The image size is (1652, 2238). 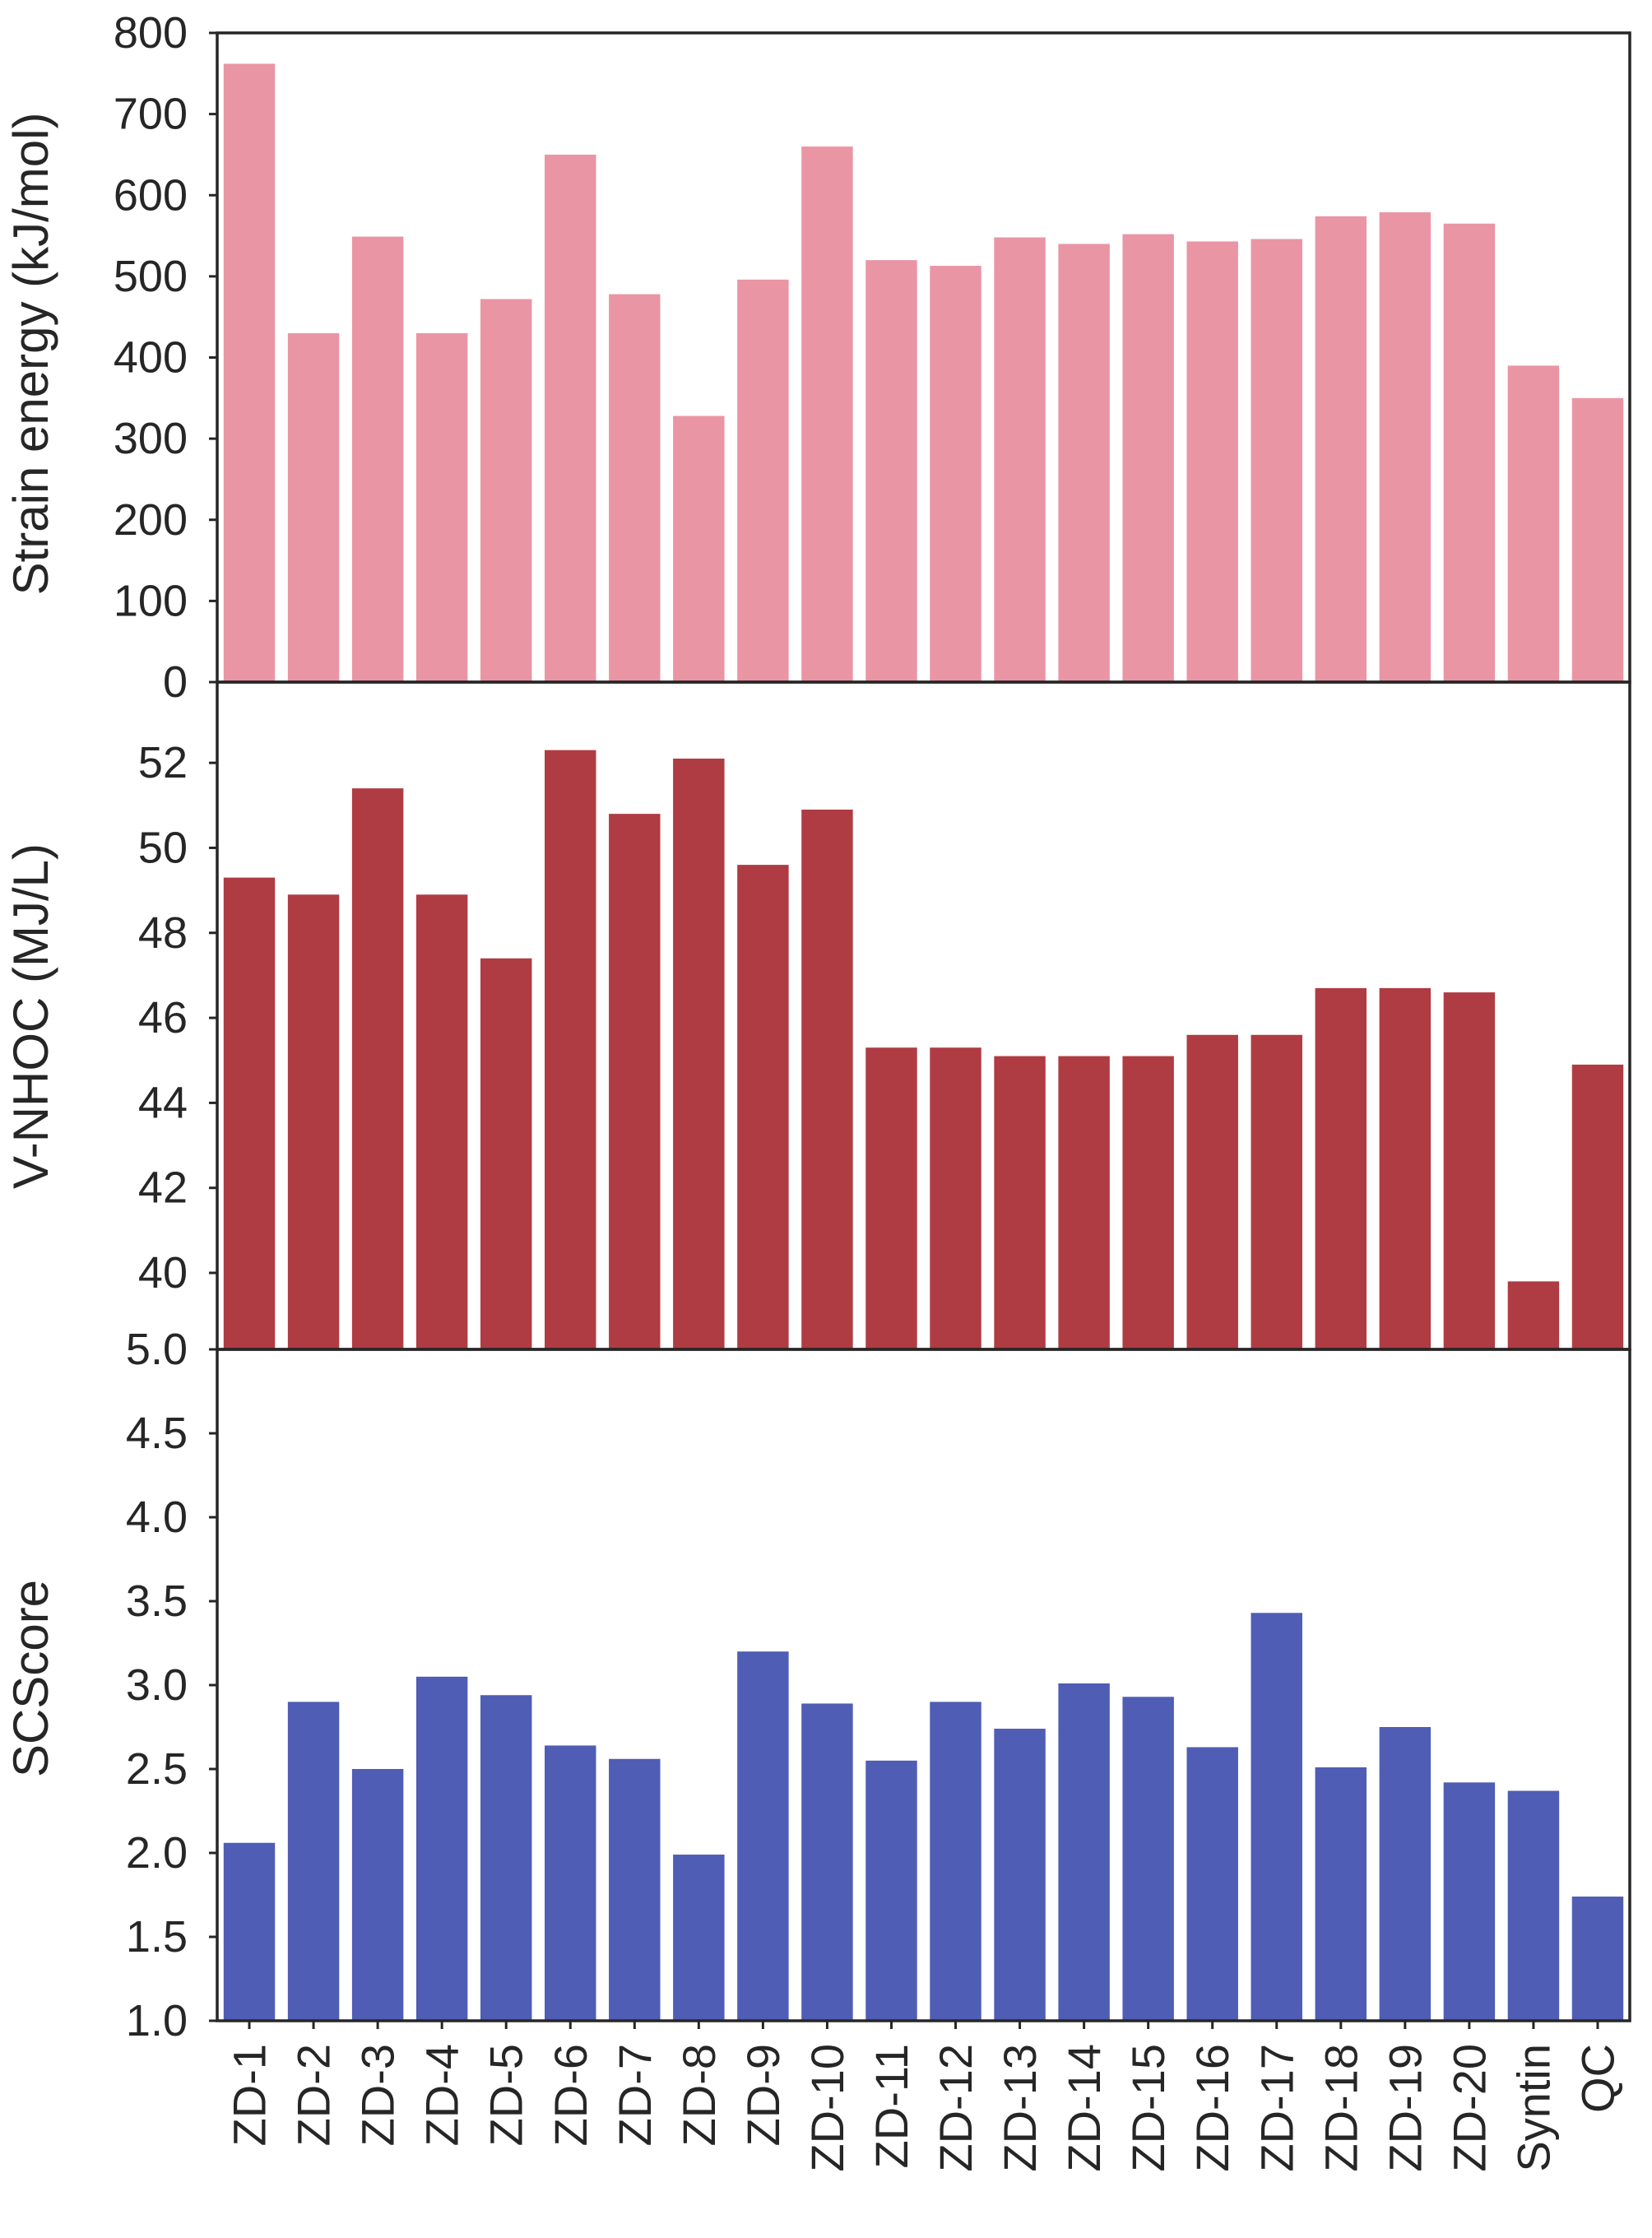 What do you see at coordinates (157, 1601) in the screenshot?
I see `scscore-ytick-label: 3.5` at bounding box center [157, 1601].